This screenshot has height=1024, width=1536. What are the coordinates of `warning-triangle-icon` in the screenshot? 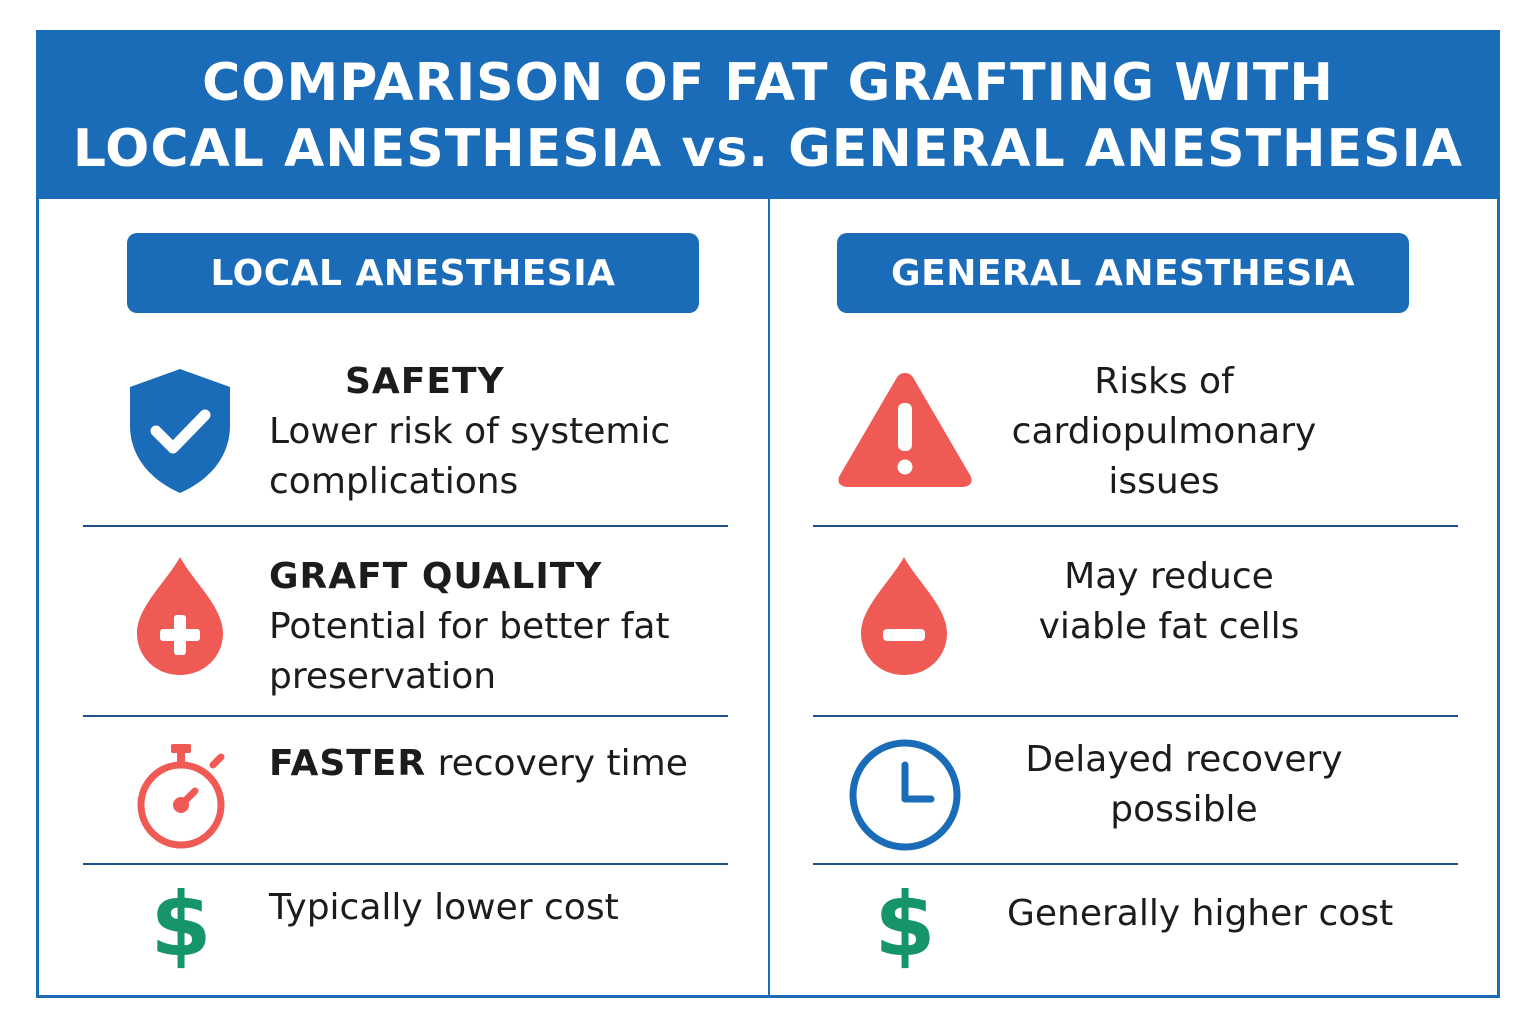 It's located at (905, 430).